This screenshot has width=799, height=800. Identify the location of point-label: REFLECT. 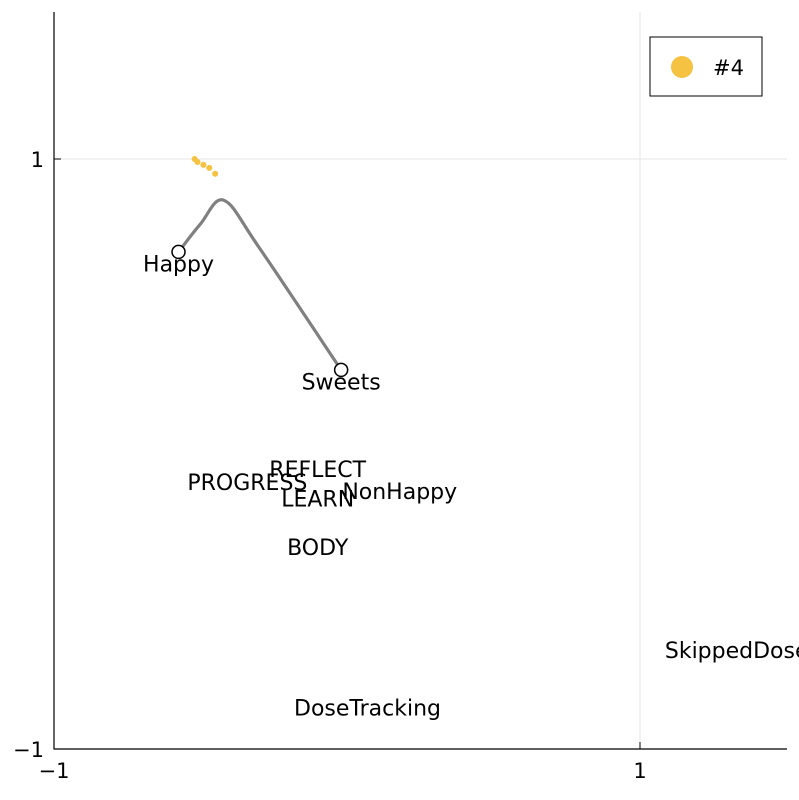
(317, 470).